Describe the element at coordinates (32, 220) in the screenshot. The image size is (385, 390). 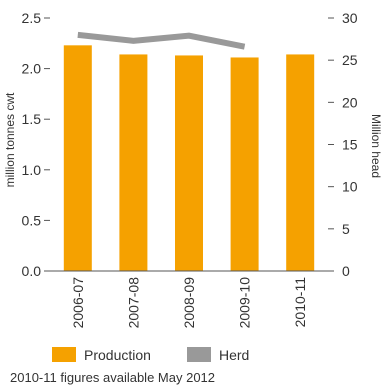
I see `left-tick-label: 0.5` at that location.